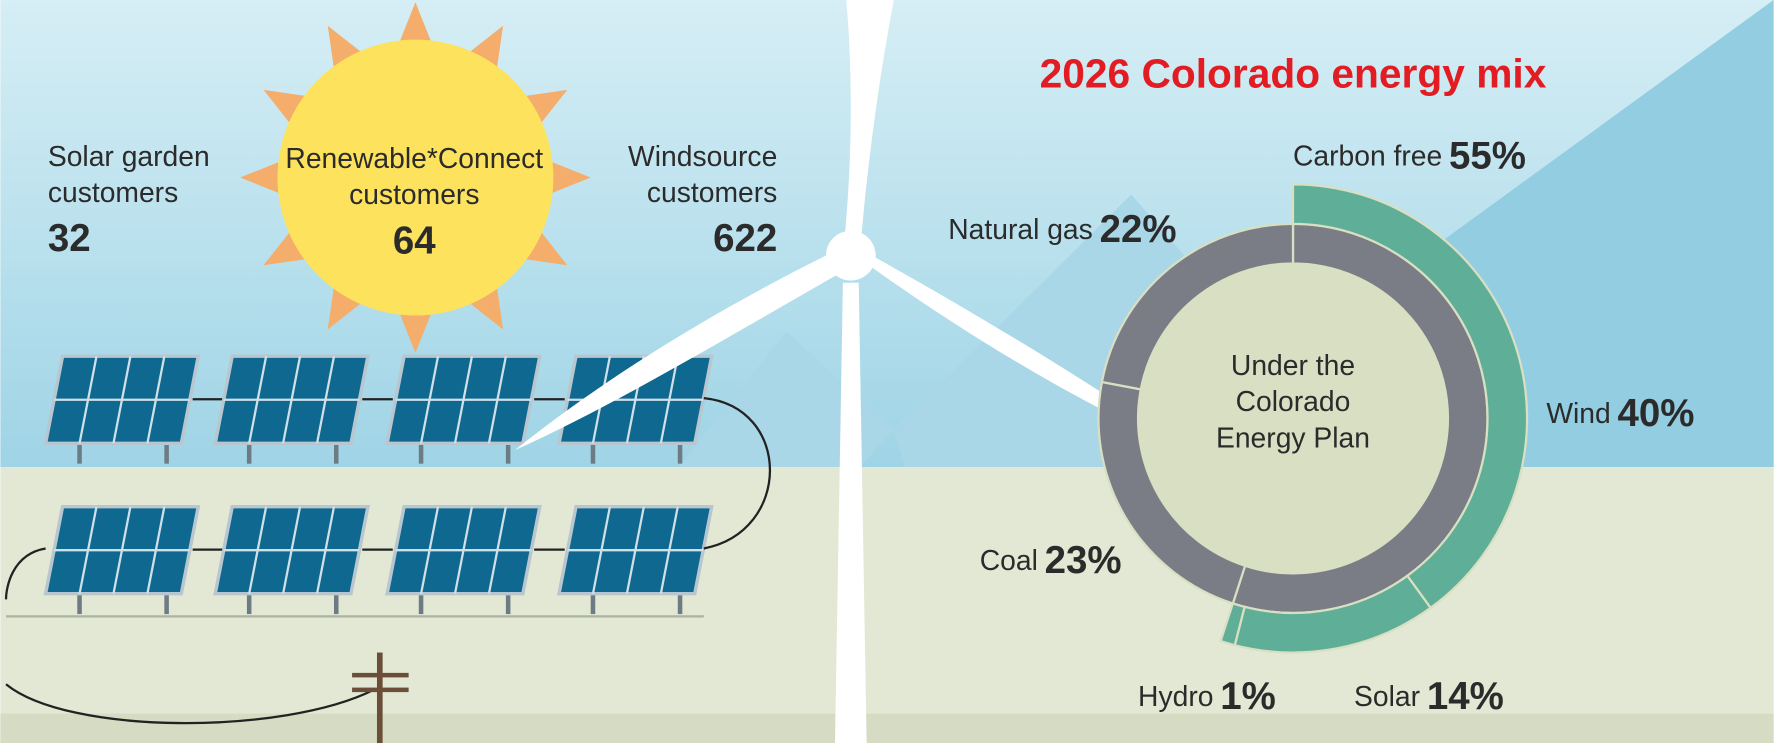  I want to click on center-label: Colorado, so click(1293, 401).